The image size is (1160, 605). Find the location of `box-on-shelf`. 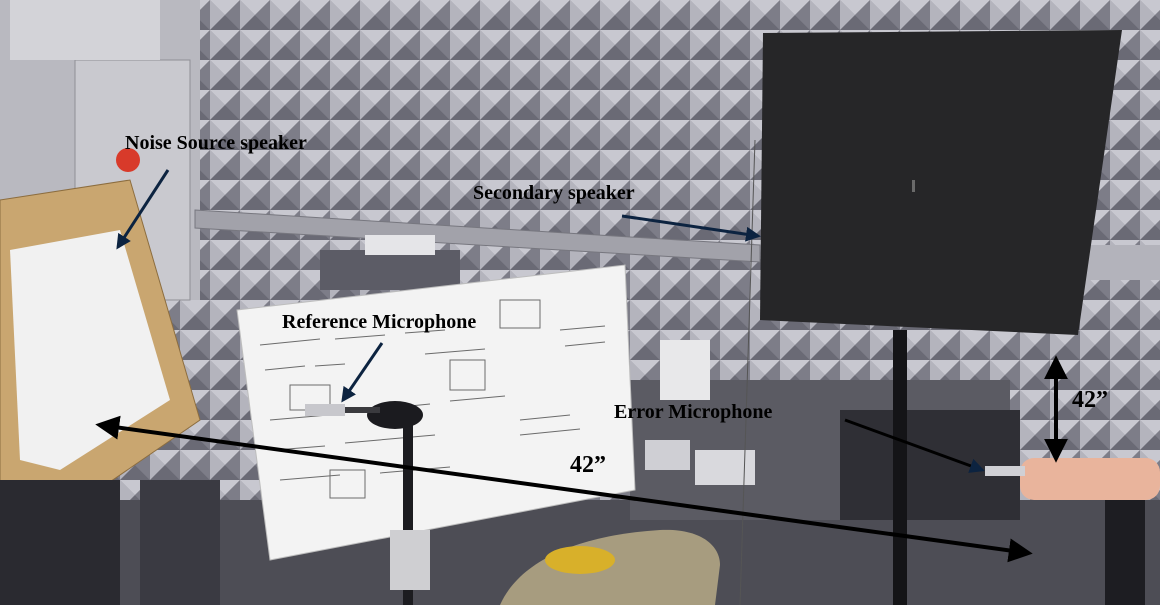

box-on-shelf is located at coordinates (390, 270).